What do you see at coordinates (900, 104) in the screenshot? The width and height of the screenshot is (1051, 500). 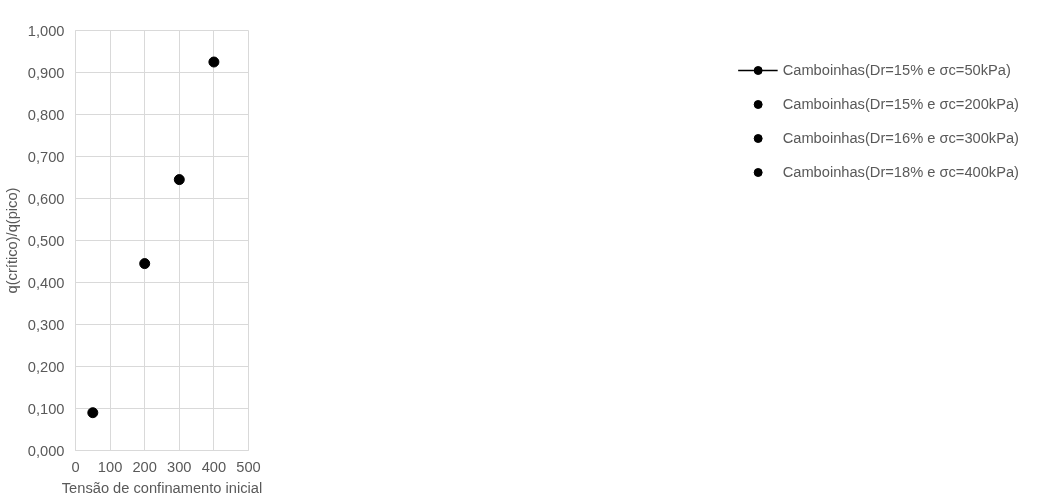 I see `legend-label: Camboinhas(Dr=15% e σc=200kPa)` at bounding box center [900, 104].